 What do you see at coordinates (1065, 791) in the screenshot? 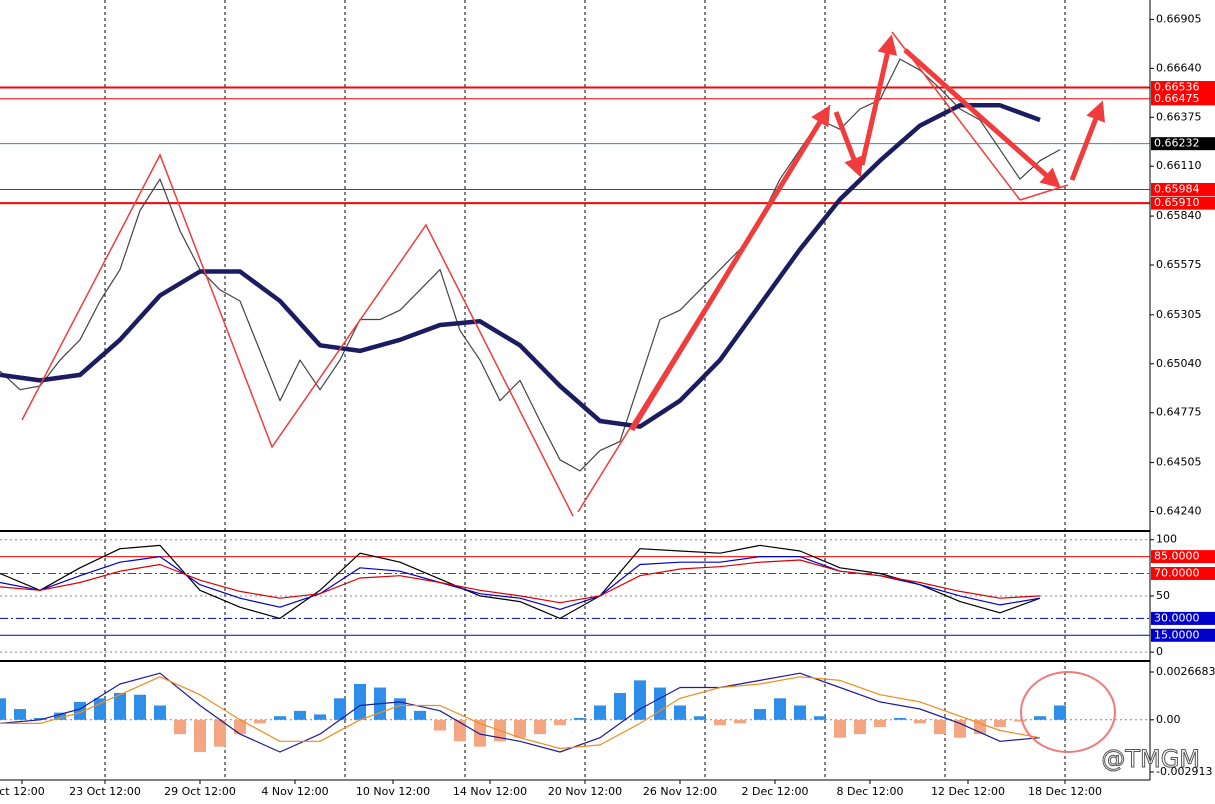
I see `x-tick-label: 18 Dec 12:00` at bounding box center [1065, 791].